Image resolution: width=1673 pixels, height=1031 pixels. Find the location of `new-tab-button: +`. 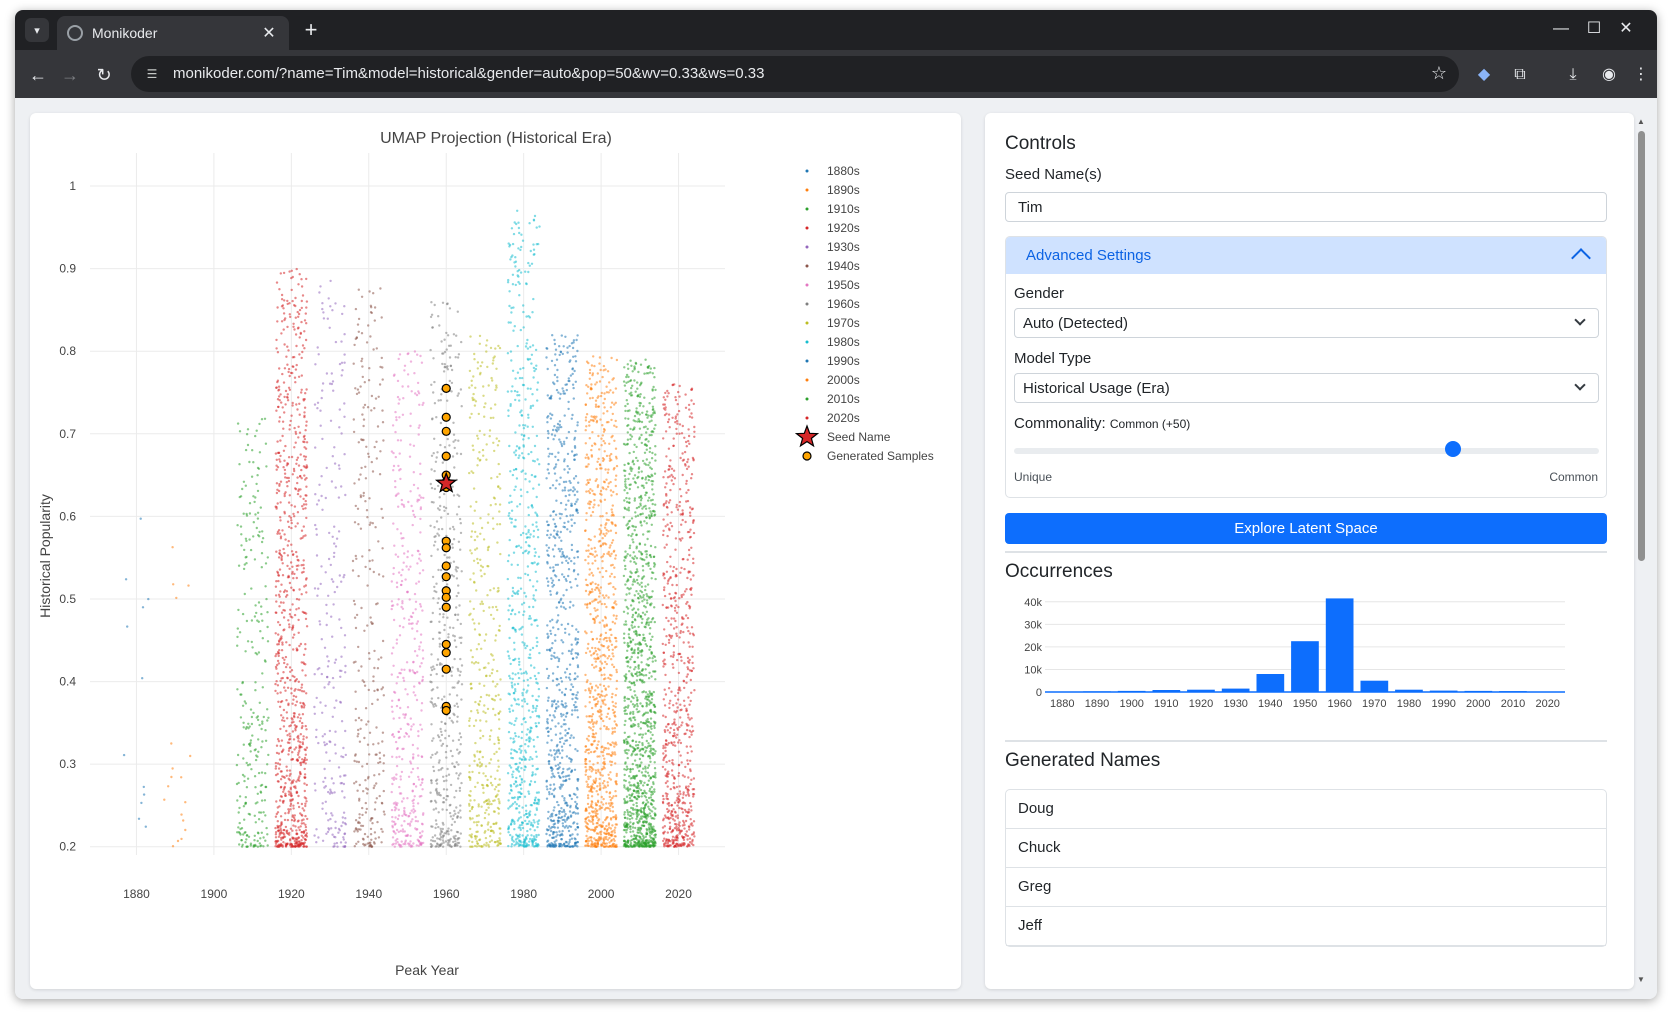

new-tab-button: + is located at coordinates (311, 29).